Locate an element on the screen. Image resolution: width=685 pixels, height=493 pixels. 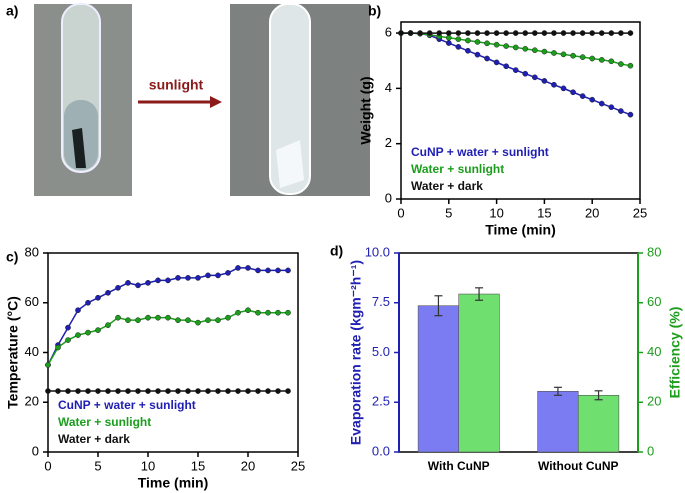
x-tick-label: 25 is located at coordinates (298, 465).